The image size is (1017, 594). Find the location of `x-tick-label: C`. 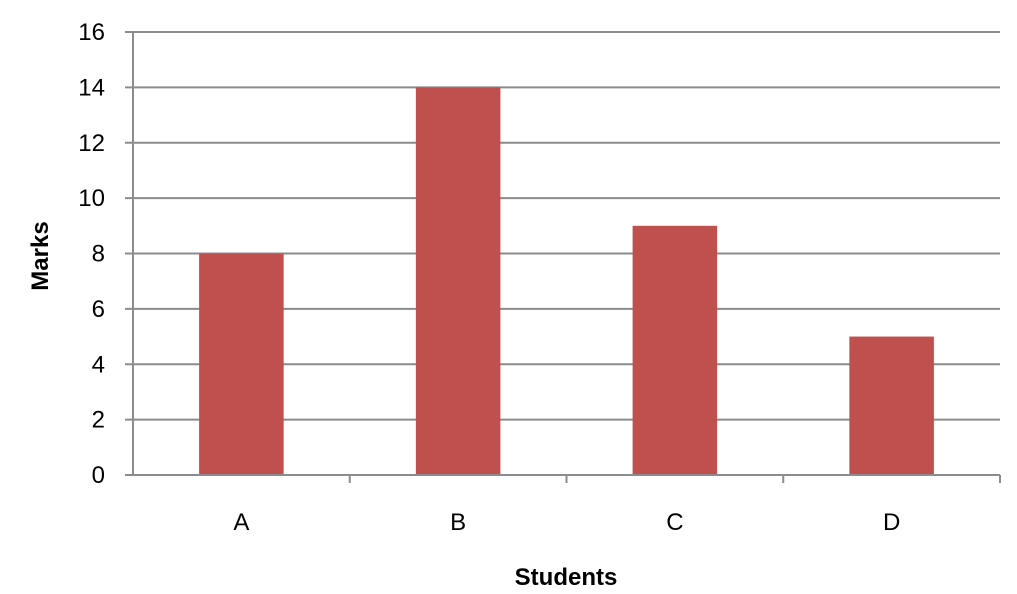

x-tick-label: C is located at coordinates (674, 522).